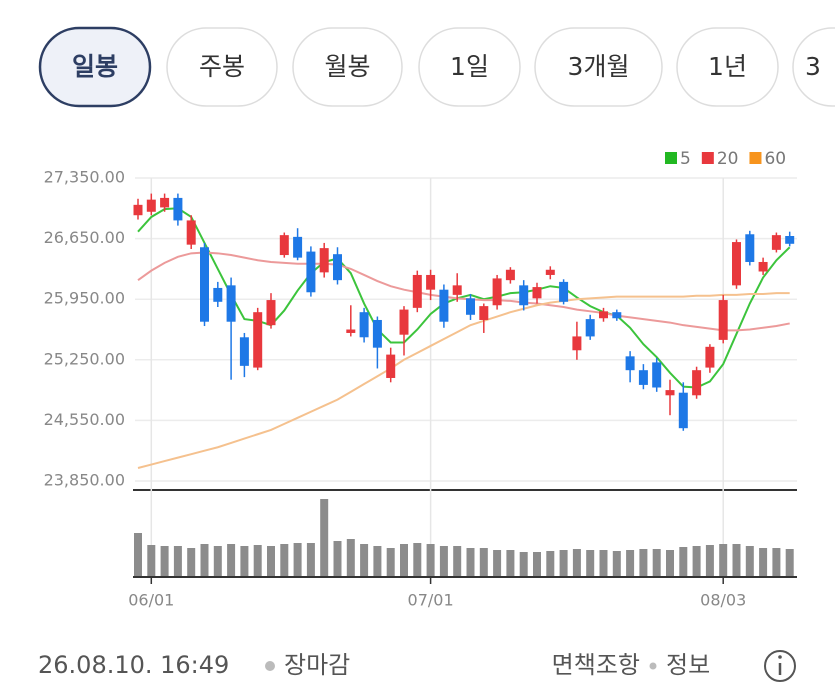 This screenshot has height=694, width=835. Describe the element at coordinates (84, 480) in the screenshot. I see `y-tick-label: 23,850.00` at that location.